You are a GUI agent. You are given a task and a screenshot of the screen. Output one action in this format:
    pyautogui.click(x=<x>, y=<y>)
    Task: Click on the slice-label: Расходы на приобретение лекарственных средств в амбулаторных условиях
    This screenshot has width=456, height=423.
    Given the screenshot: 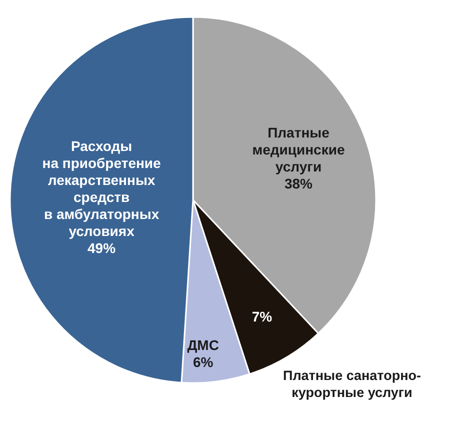 What is the action you would take?
    pyautogui.click(x=102, y=189)
    